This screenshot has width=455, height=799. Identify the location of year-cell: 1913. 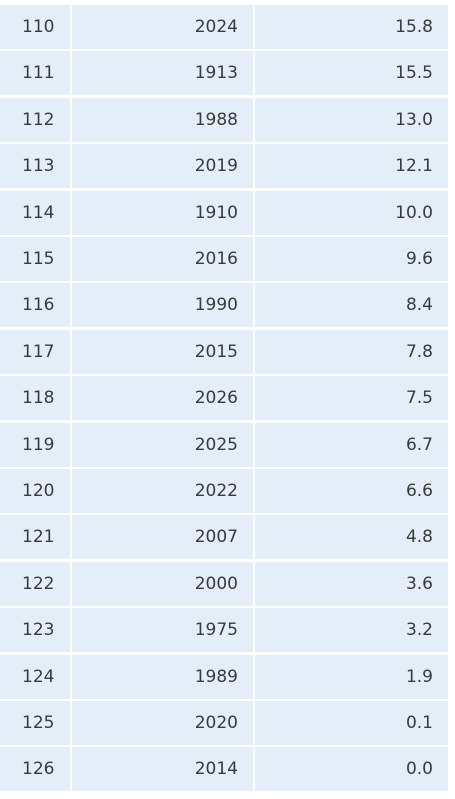
(162, 73).